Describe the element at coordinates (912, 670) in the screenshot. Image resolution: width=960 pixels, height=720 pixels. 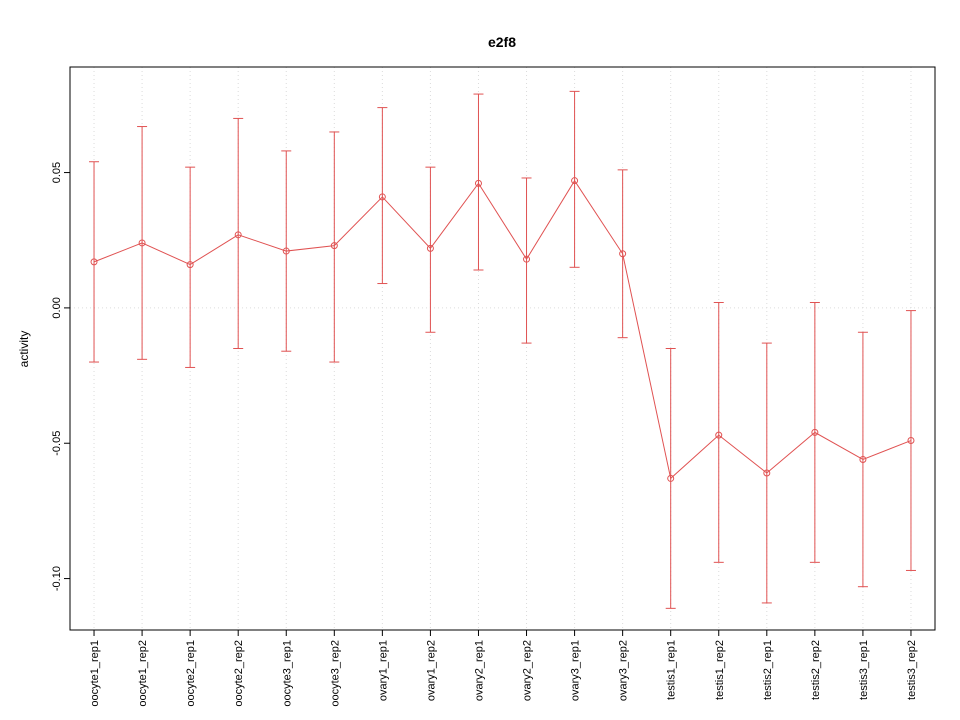
I see `x-tick-label: testis3_rep2` at that location.